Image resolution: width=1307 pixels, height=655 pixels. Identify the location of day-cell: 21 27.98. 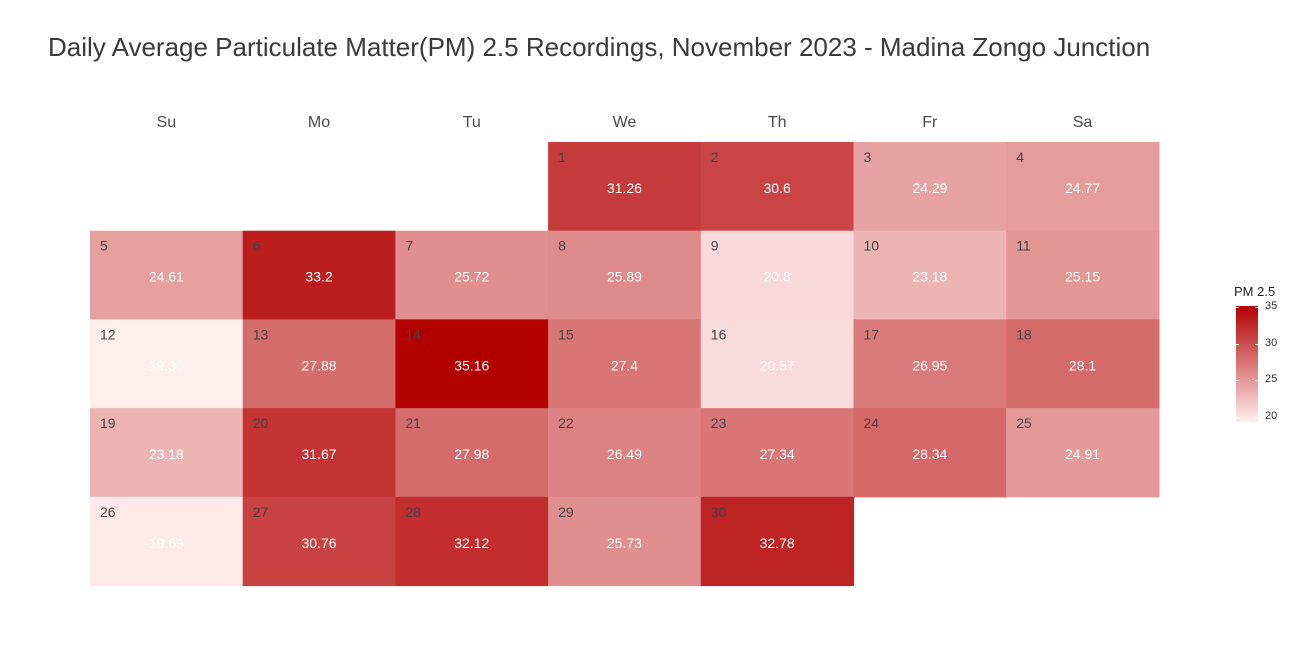
(472, 453).